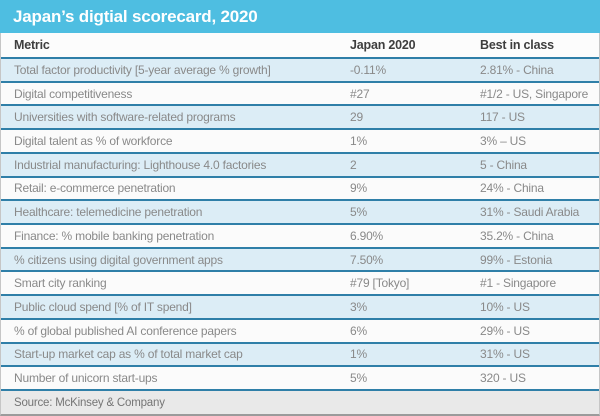 The height and width of the screenshot is (416, 600). Describe the element at coordinates (89, 402) in the screenshot. I see `source-text: Source: McKinsey & Company` at that location.